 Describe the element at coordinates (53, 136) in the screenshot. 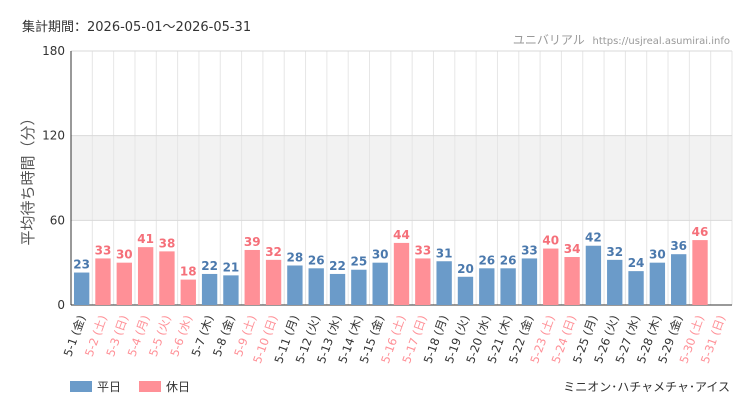

I see `y-tick-label: 120` at that location.